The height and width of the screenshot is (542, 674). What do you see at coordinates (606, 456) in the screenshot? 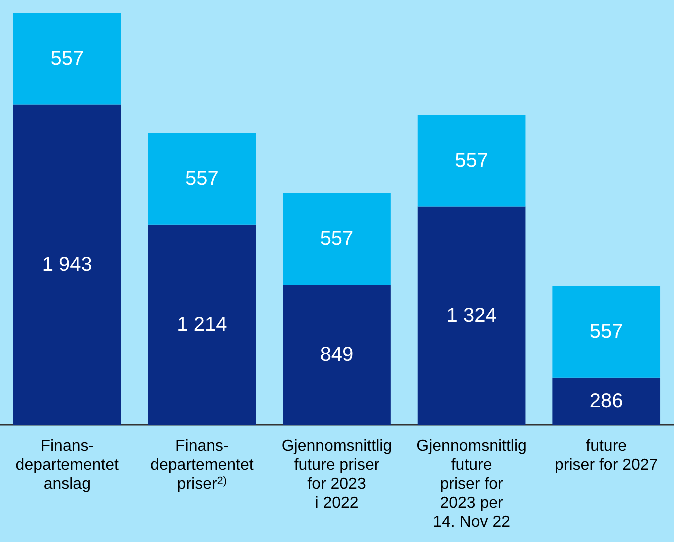
I see `x-tick-label: future priser for 2027` at bounding box center [606, 456].